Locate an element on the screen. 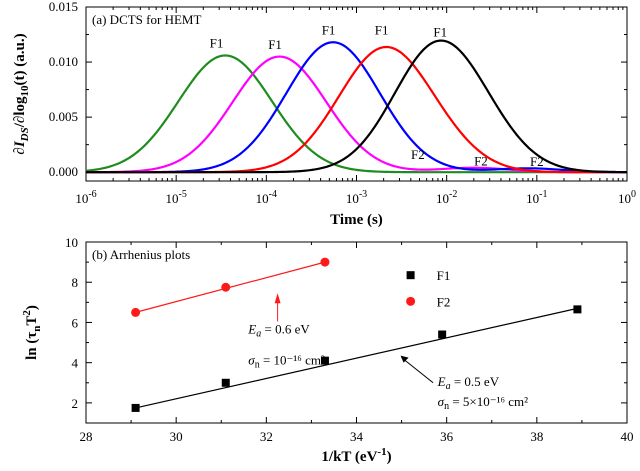  panel-b-xtick-label: 40 is located at coordinates (627, 436).